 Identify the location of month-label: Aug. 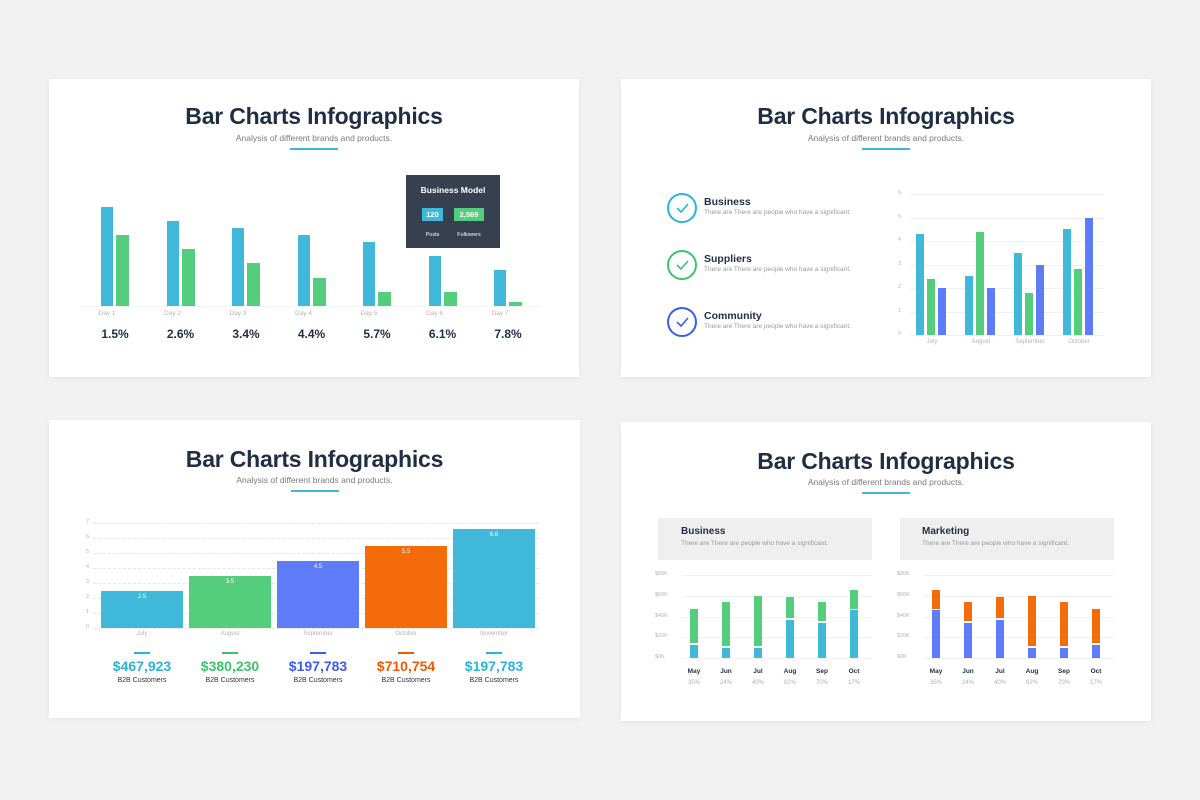
(790, 671).